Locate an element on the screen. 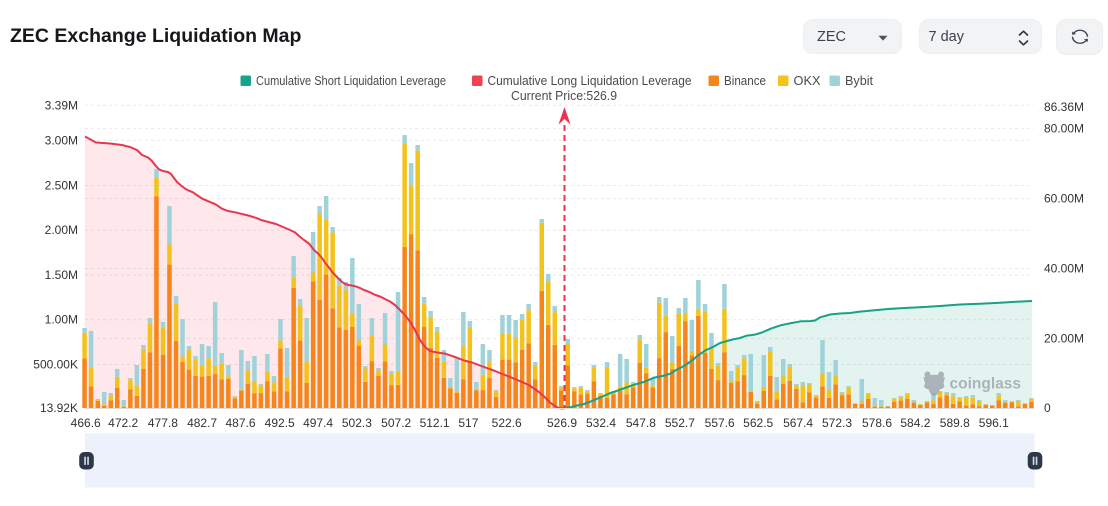 This screenshot has width=1108, height=506. svg-text: 578.6 is located at coordinates (877, 423).